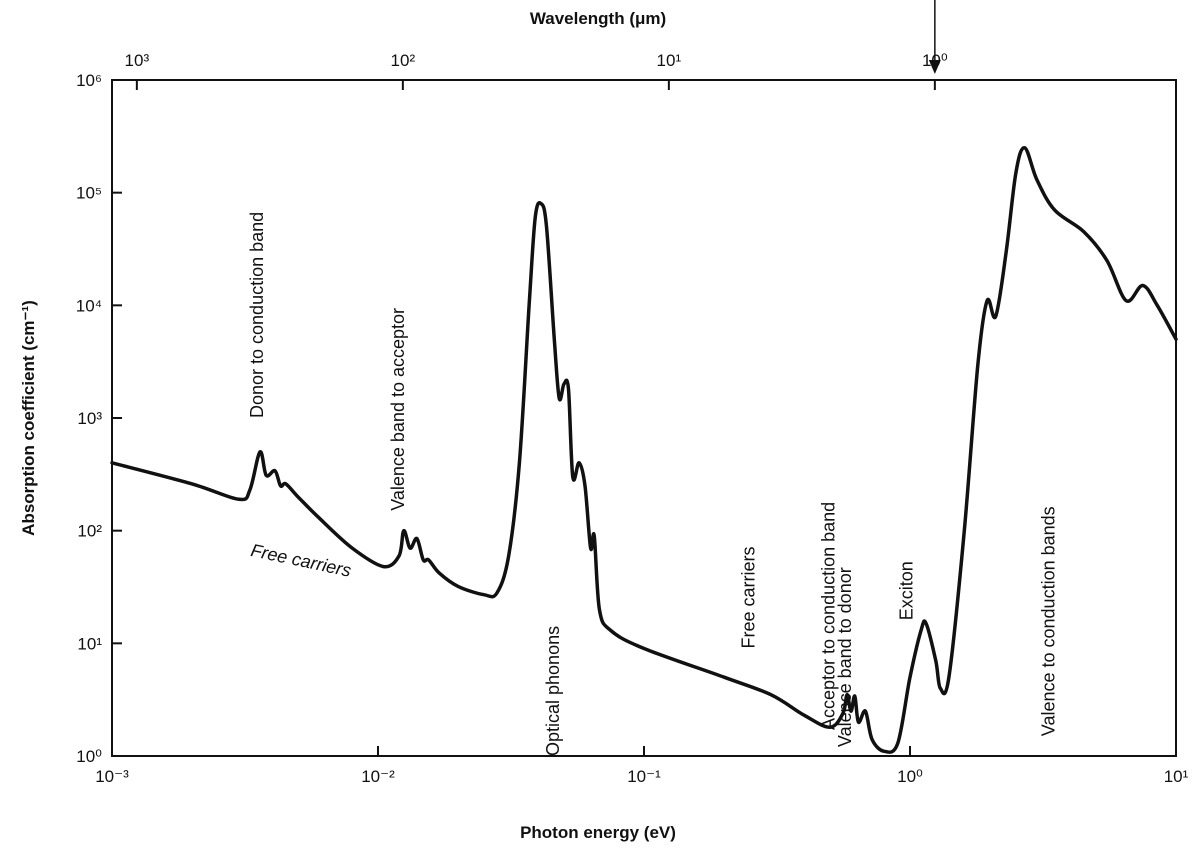  What do you see at coordinates (28, 418) in the screenshot?
I see `y-axis-title: Absorption coefficient (cm⁻¹)` at bounding box center [28, 418].